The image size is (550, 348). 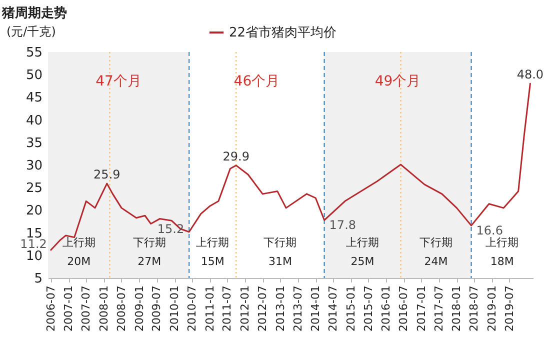 I want to click on annotation: 15.2, so click(x=170, y=229).